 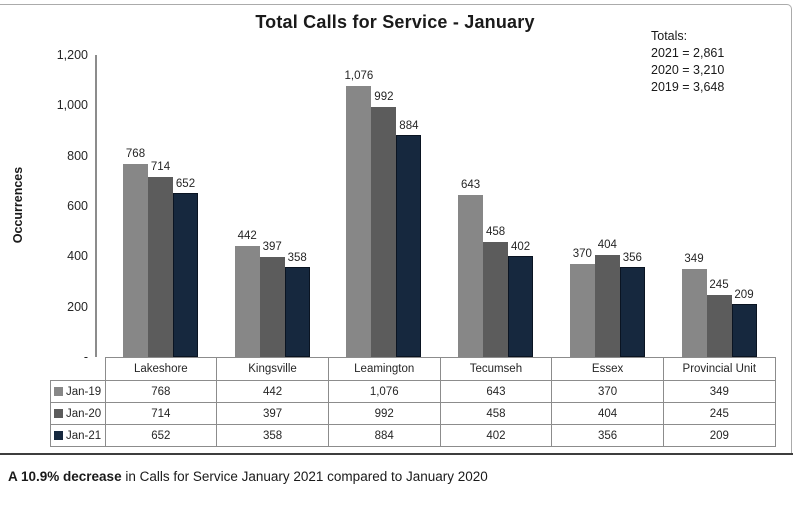 What do you see at coordinates (161, 391) in the screenshot?
I see `value-cell: 768` at bounding box center [161, 391].